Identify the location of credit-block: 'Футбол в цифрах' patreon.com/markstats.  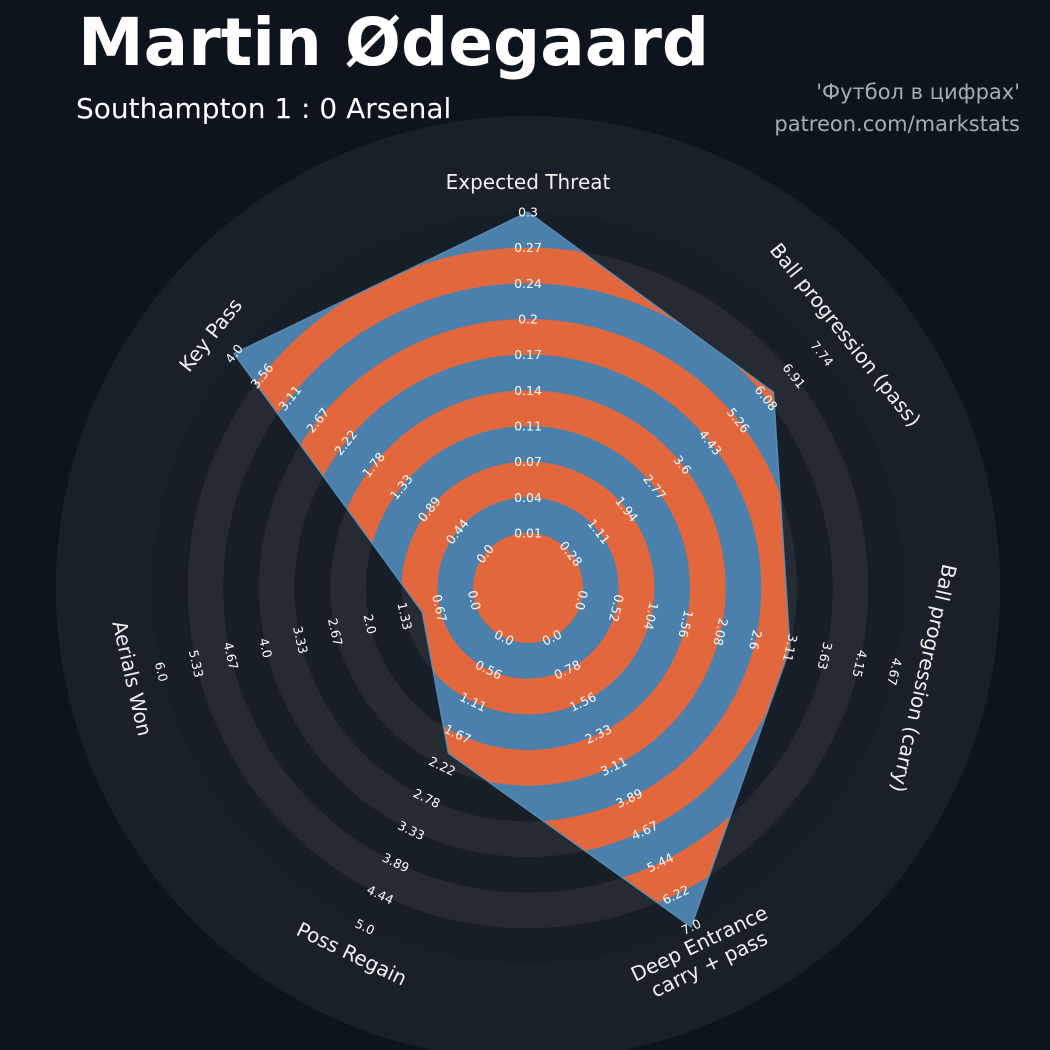
(897, 108).